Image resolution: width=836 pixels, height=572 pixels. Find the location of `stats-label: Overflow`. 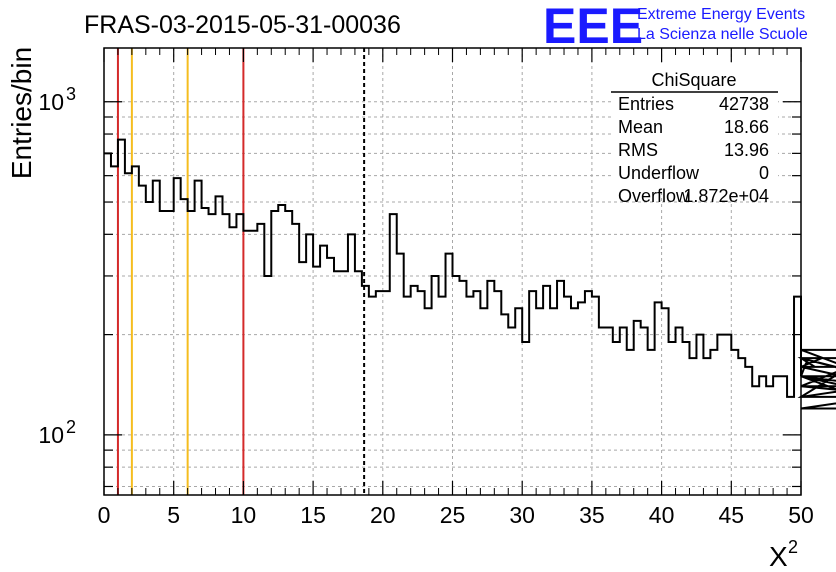

stats-label: Overflow is located at coordinates (654, 196).